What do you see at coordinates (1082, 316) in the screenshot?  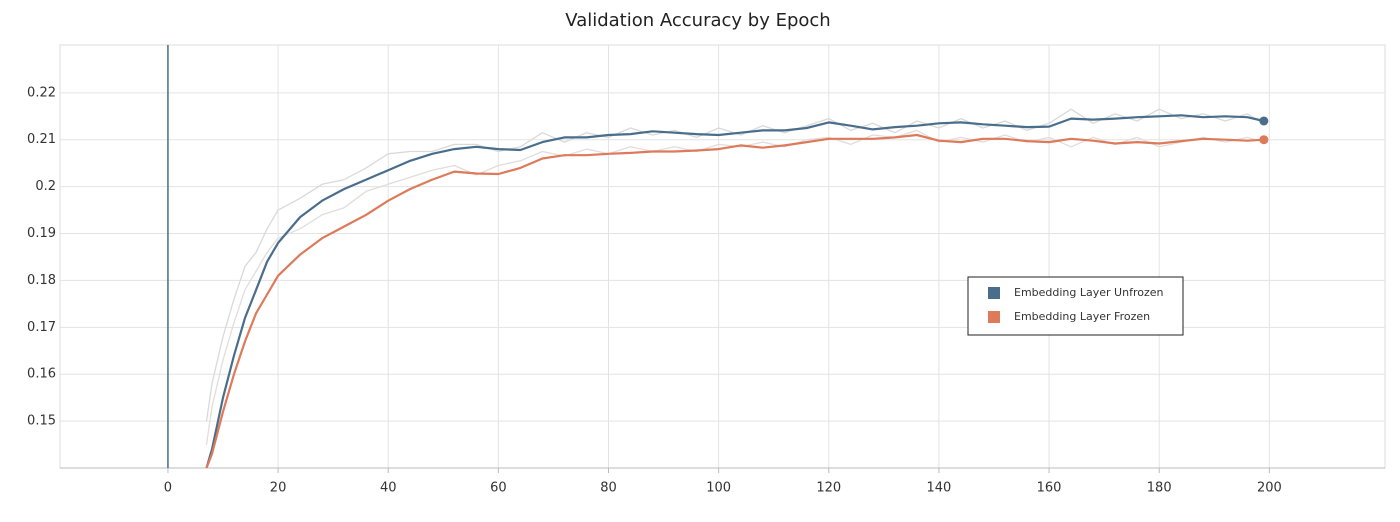 I see `legend-label: Embedding Layer Frozen` at bounding box center [1082, 316].